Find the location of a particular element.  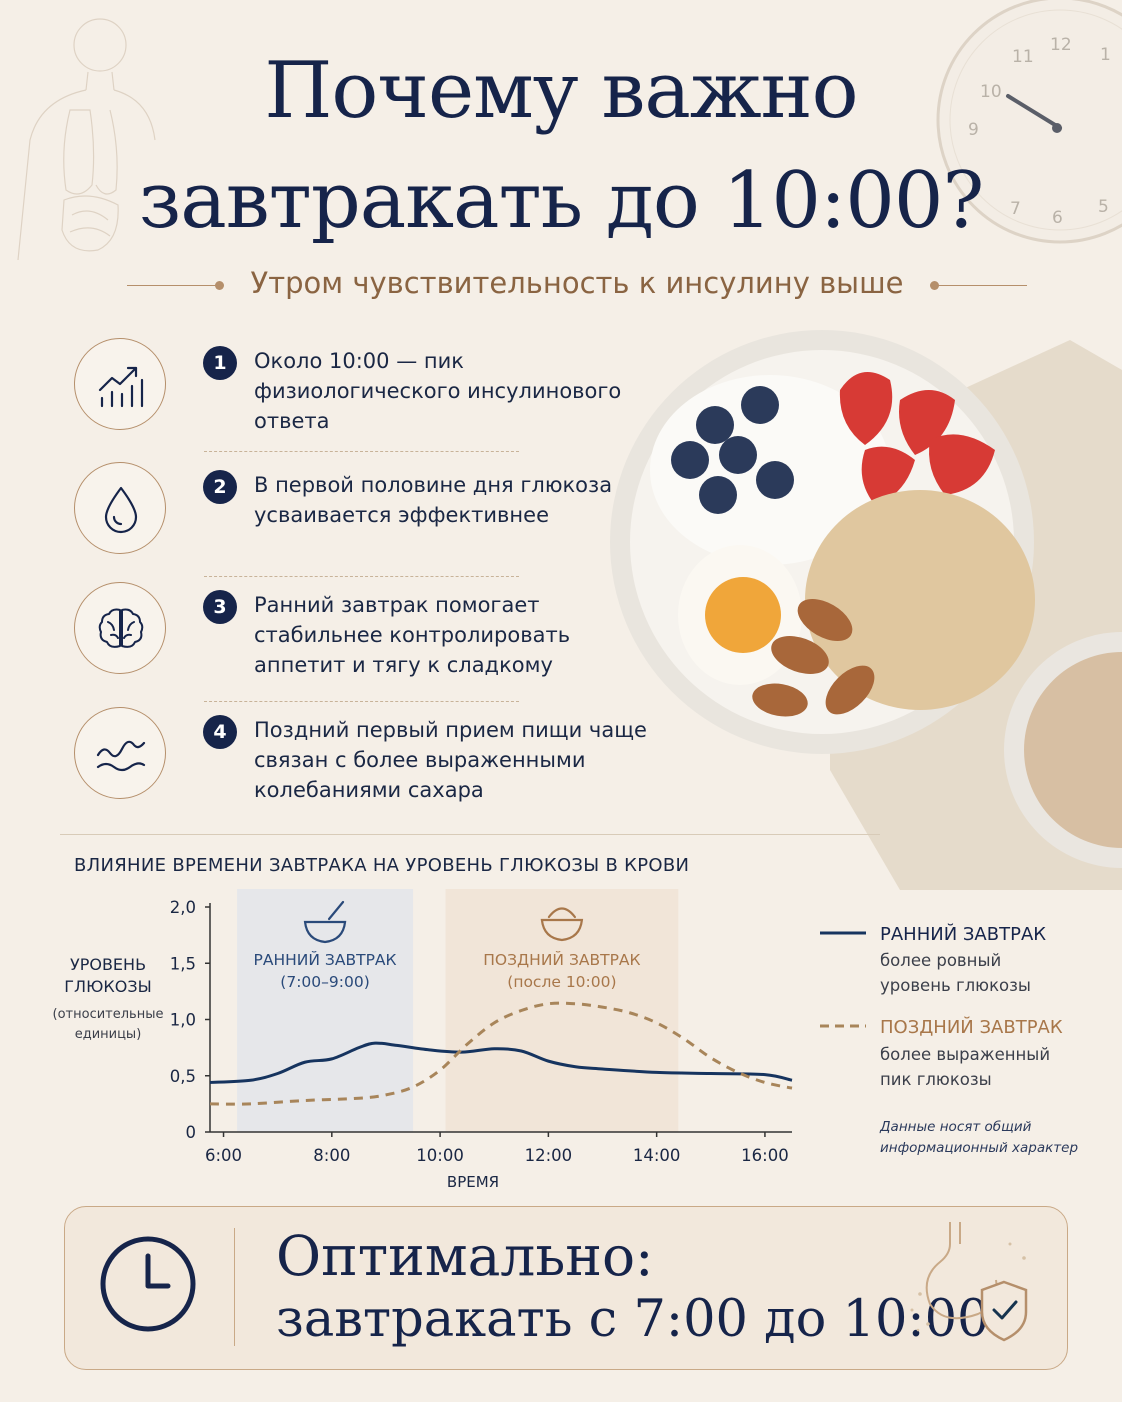

clock-number: 6 is located at coordinates (1057, 218).